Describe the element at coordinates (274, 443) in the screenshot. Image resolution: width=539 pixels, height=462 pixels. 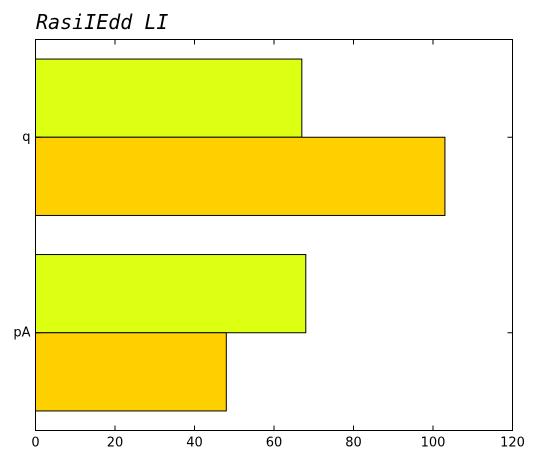
I see `x-tick-label: 60` at that location.